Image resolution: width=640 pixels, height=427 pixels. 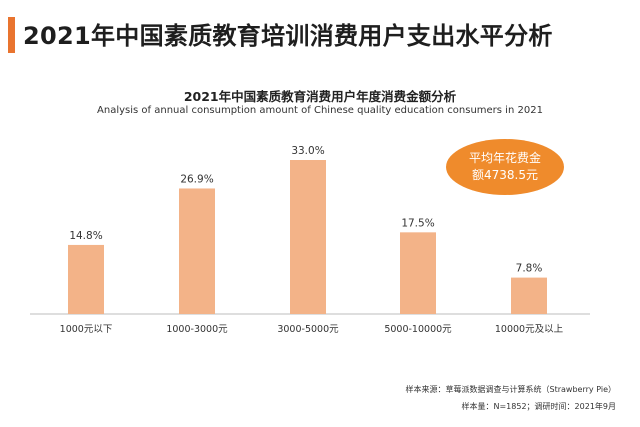 I want to click on page-title: 2021年中国素质教育培训消费用户支出水平分析, so click(x=288, y=36).